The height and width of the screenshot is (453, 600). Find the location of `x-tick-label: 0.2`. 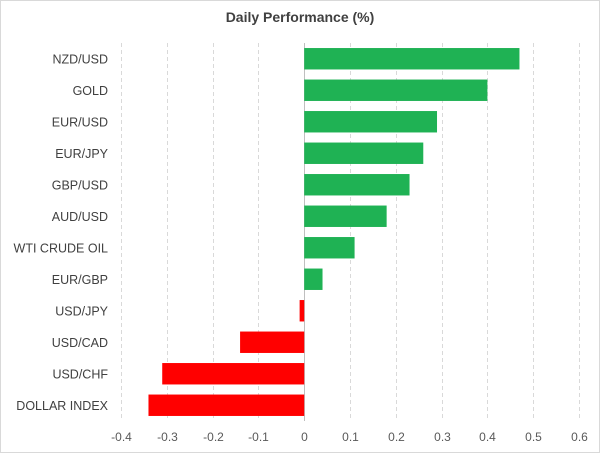

x-tick-label: 0.2 is located at coordinates (396, 437).